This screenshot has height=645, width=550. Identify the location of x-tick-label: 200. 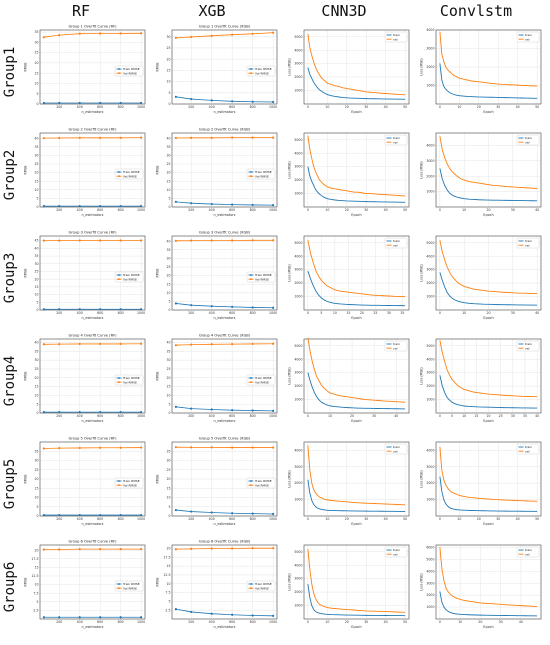
(191, 210).